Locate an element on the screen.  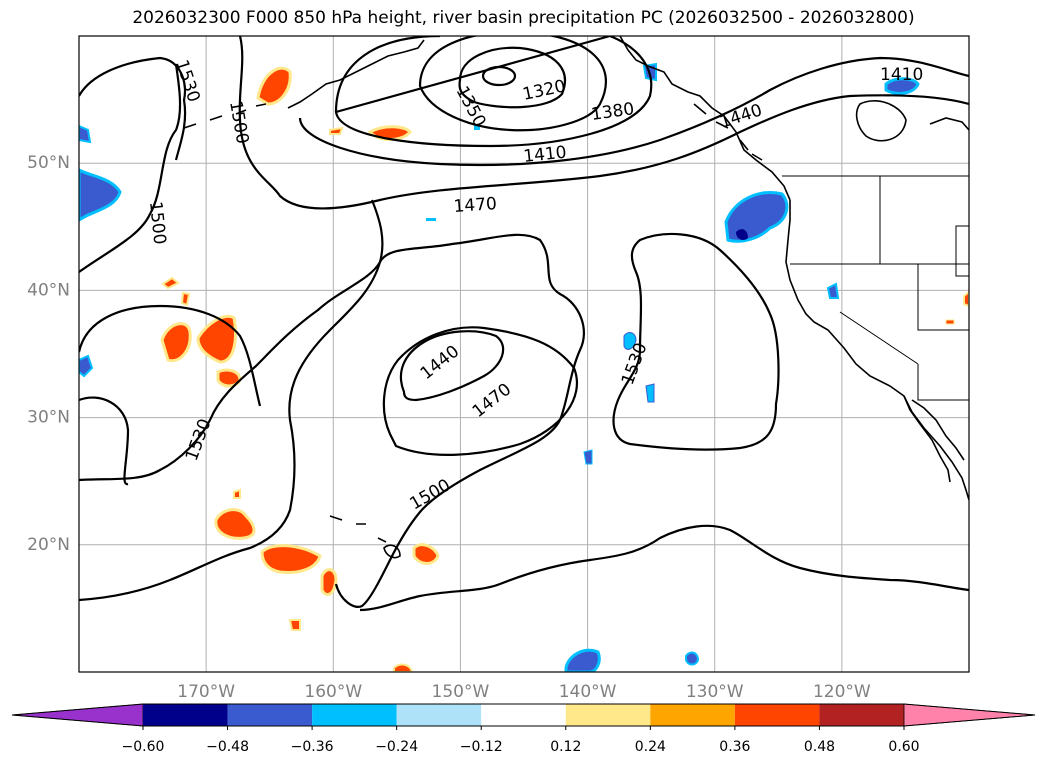
contour-1530-east is located at coordinates (696, 341).